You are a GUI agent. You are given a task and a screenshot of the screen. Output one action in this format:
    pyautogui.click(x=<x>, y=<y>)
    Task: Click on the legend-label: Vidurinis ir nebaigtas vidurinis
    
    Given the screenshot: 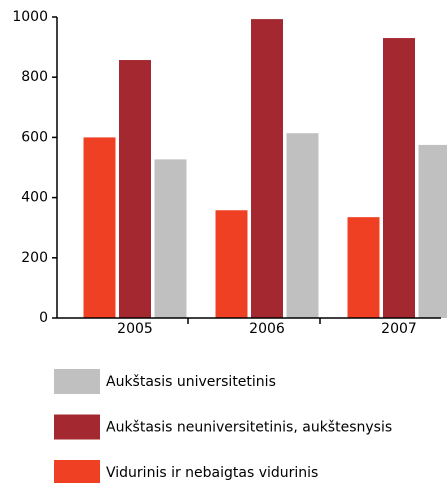 What is the action you would take?
    pyautogui.click(x=212, y=473)
    